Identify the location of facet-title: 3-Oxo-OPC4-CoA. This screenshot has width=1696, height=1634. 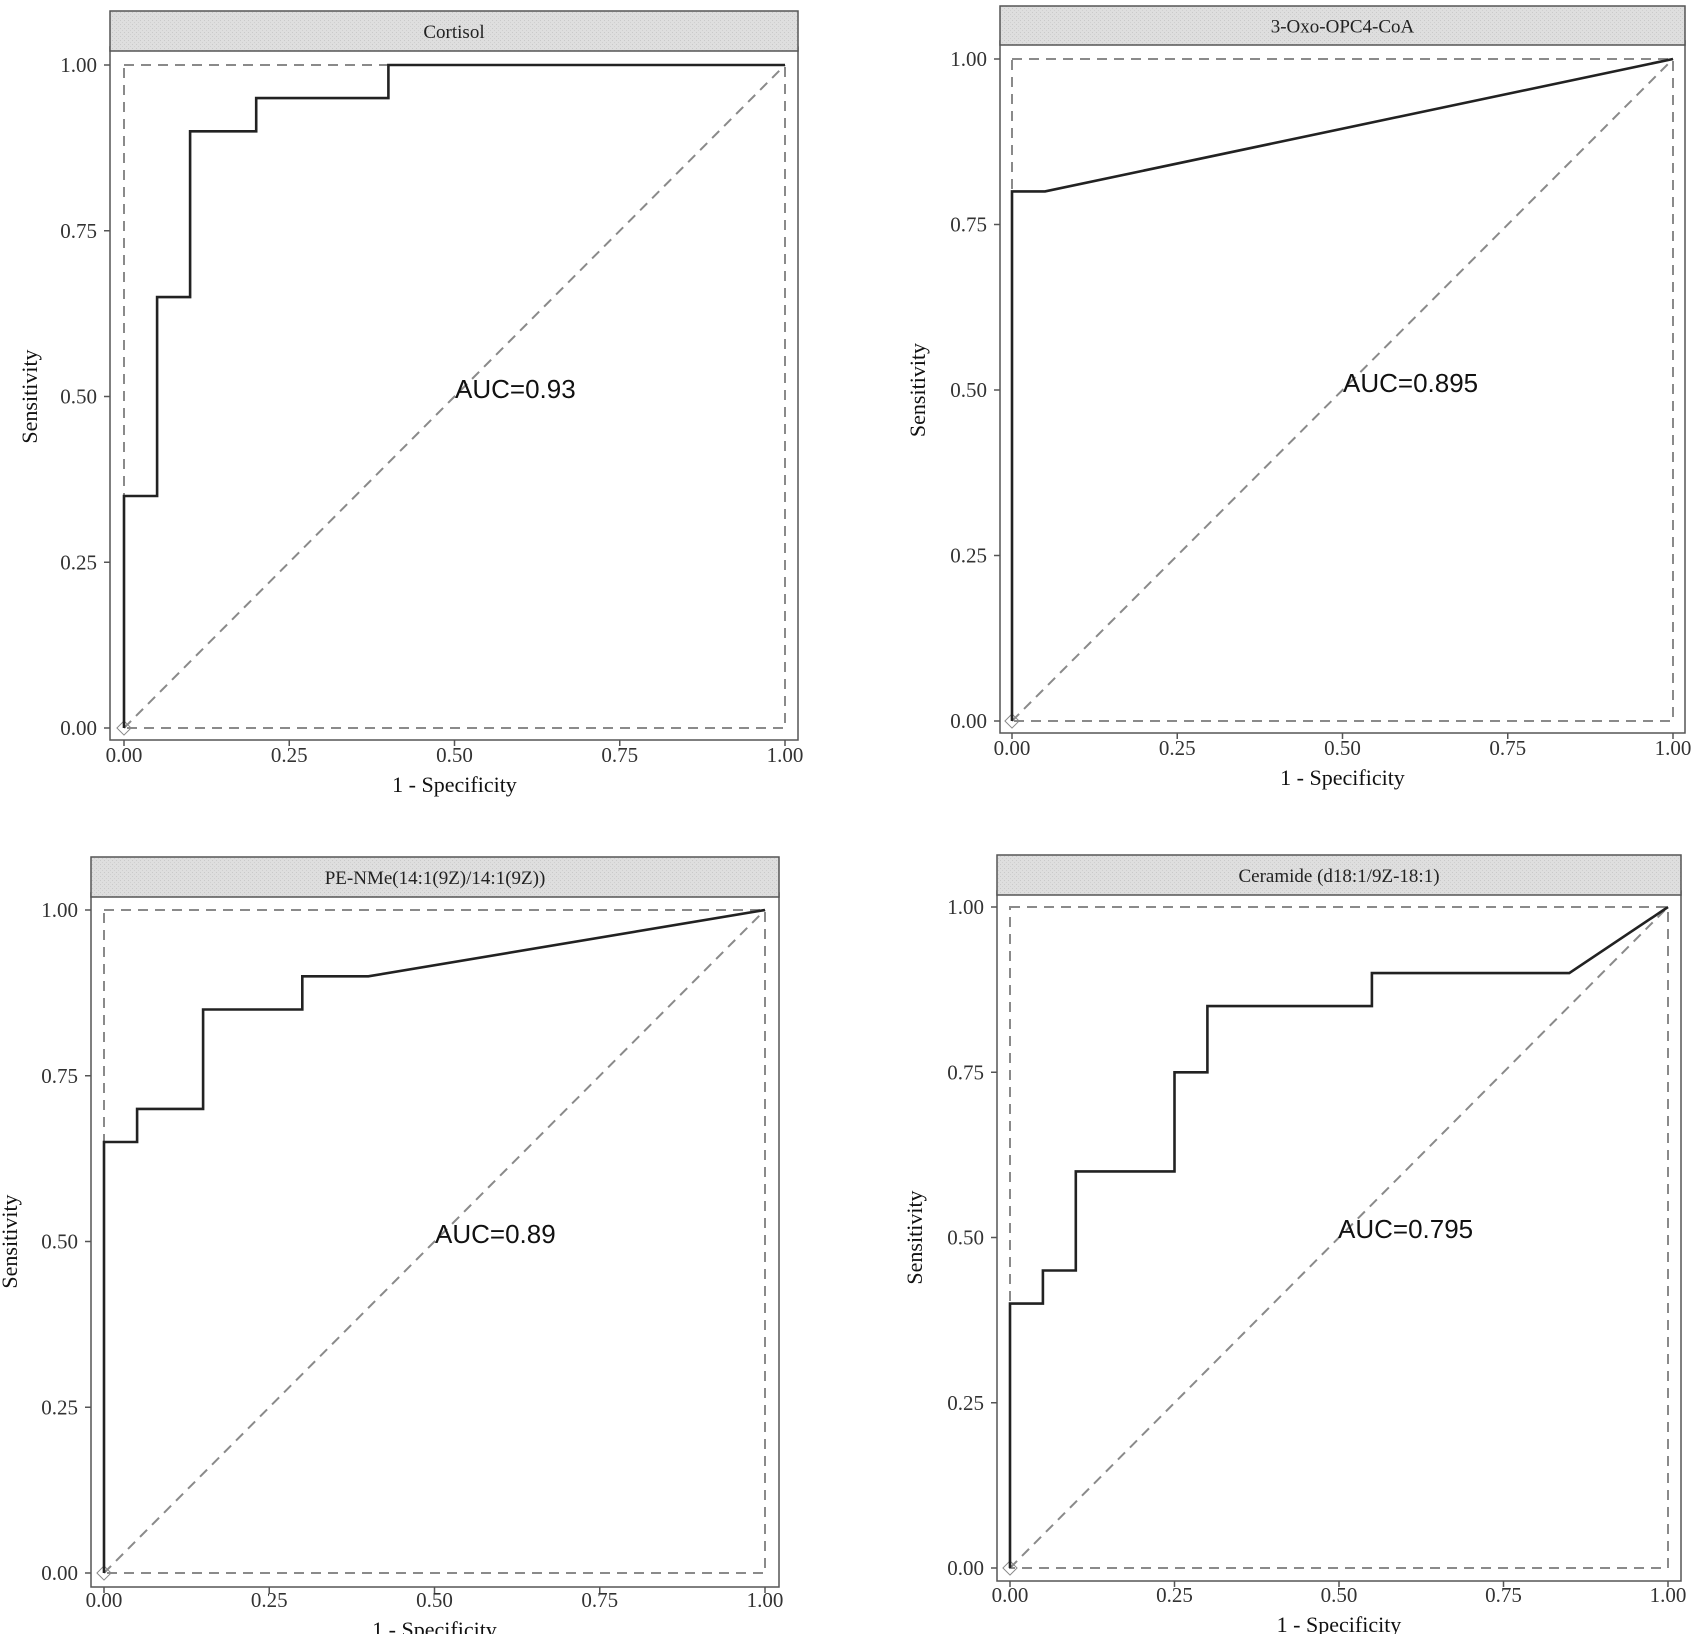
(1343, 27).